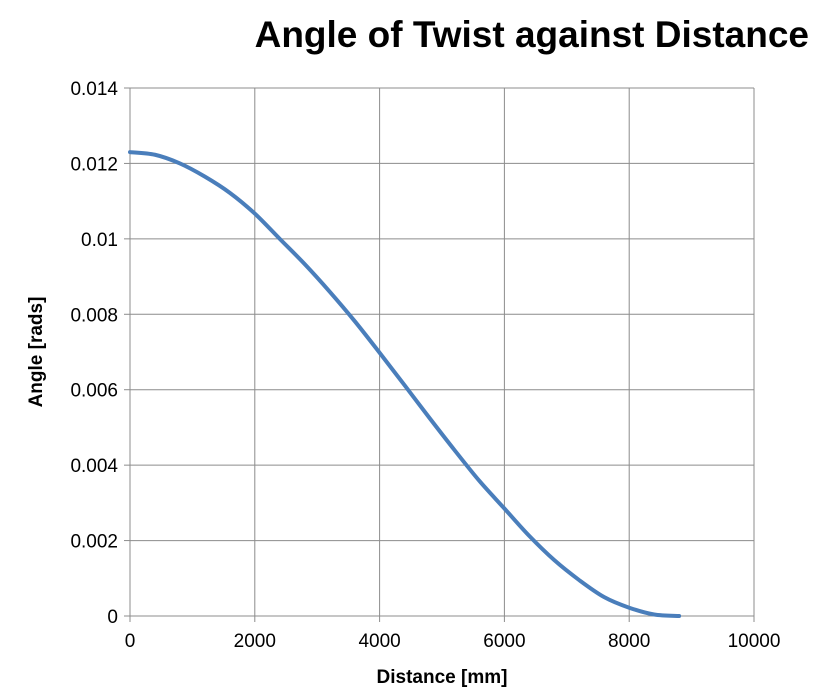 Image resolution: width=815 pixels, height=693 pixels. I want to click on y-tick-label: 0.004, so click(94, 466).